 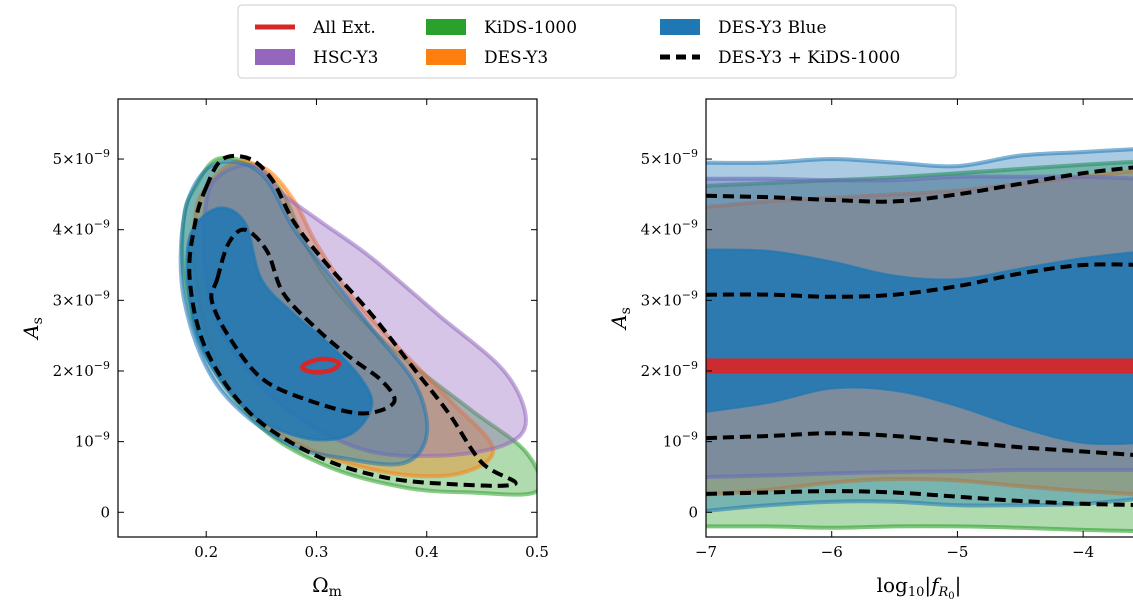 I want to click on contour-68-des-y3-blue, so click(x=279, y=324).